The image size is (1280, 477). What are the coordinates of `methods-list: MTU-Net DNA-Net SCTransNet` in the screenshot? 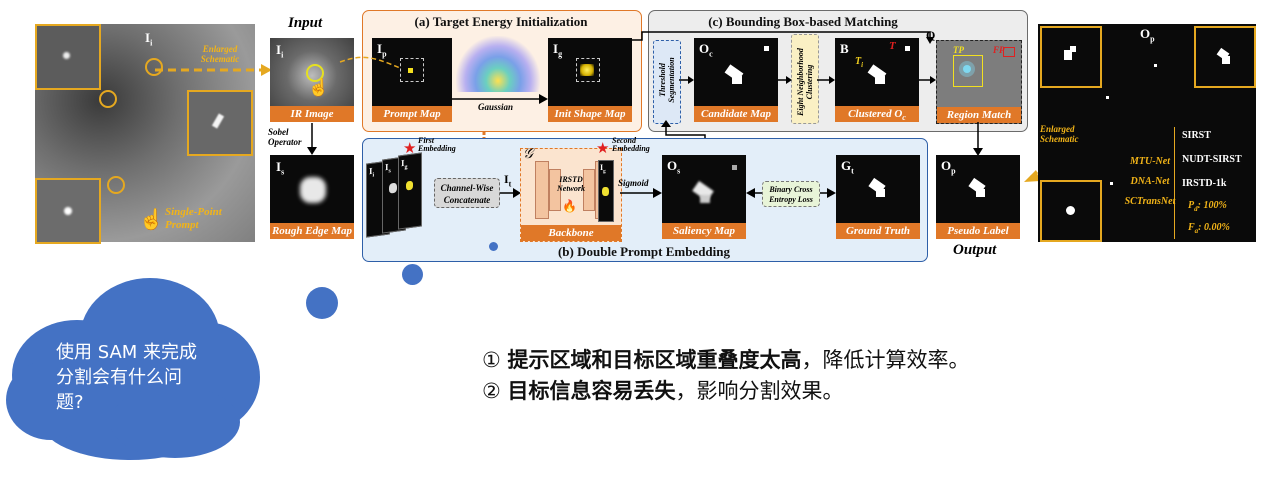 It's located at (1150, 182).